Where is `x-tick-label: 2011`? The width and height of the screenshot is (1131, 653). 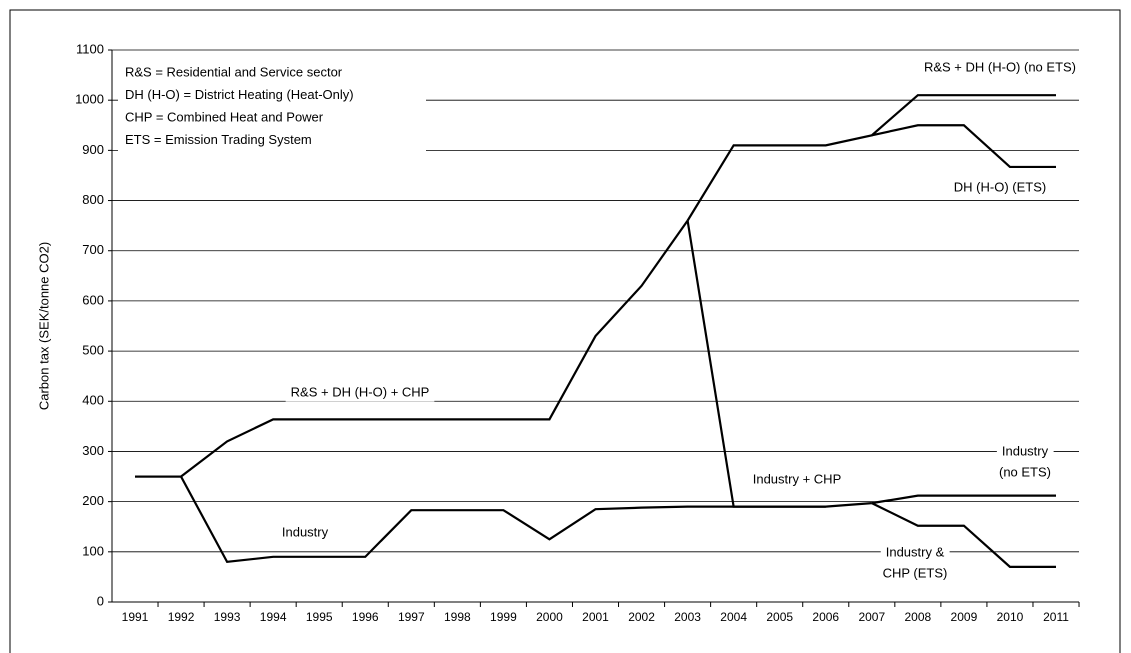 x-tick-label: 2011 is located at coordinates (1056, 617).